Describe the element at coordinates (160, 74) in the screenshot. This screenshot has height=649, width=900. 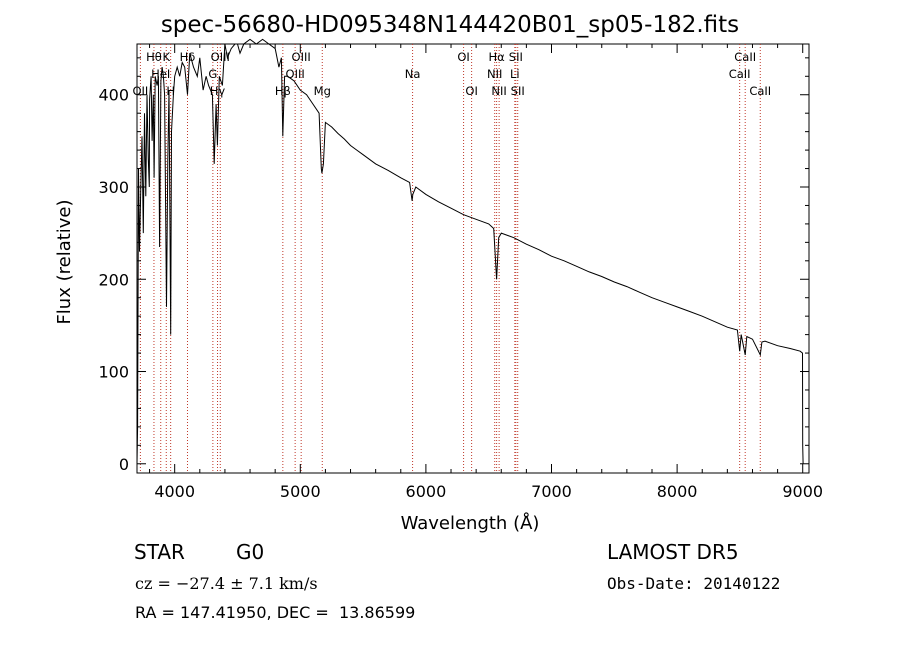
I see `line-marker-label: HeI` at that location.